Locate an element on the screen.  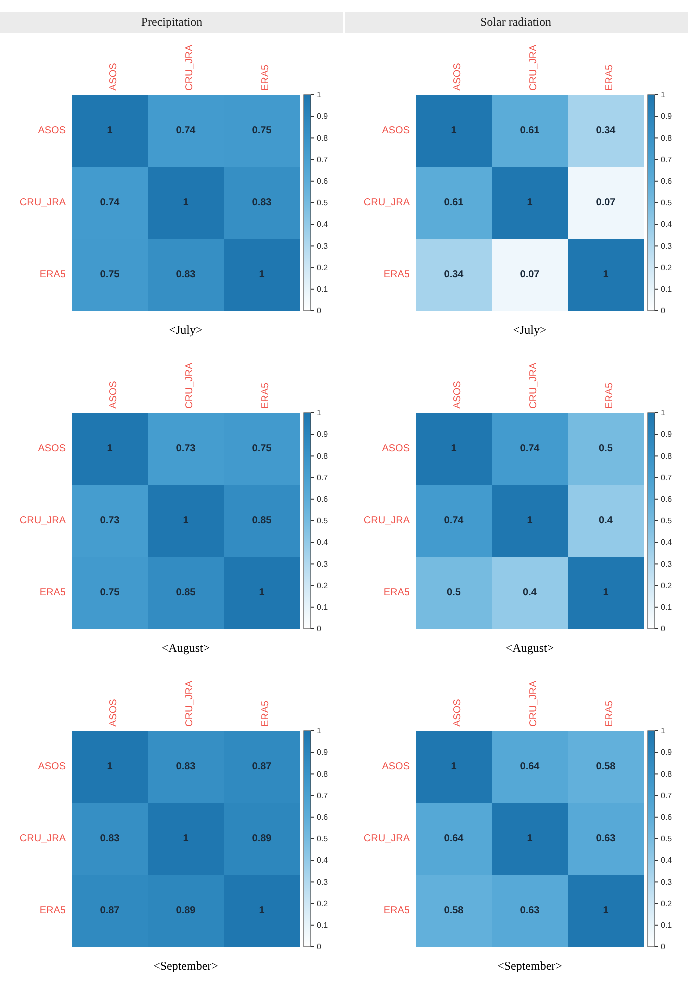
chart-title: Solar radiation is located at coordinates (516, 21).